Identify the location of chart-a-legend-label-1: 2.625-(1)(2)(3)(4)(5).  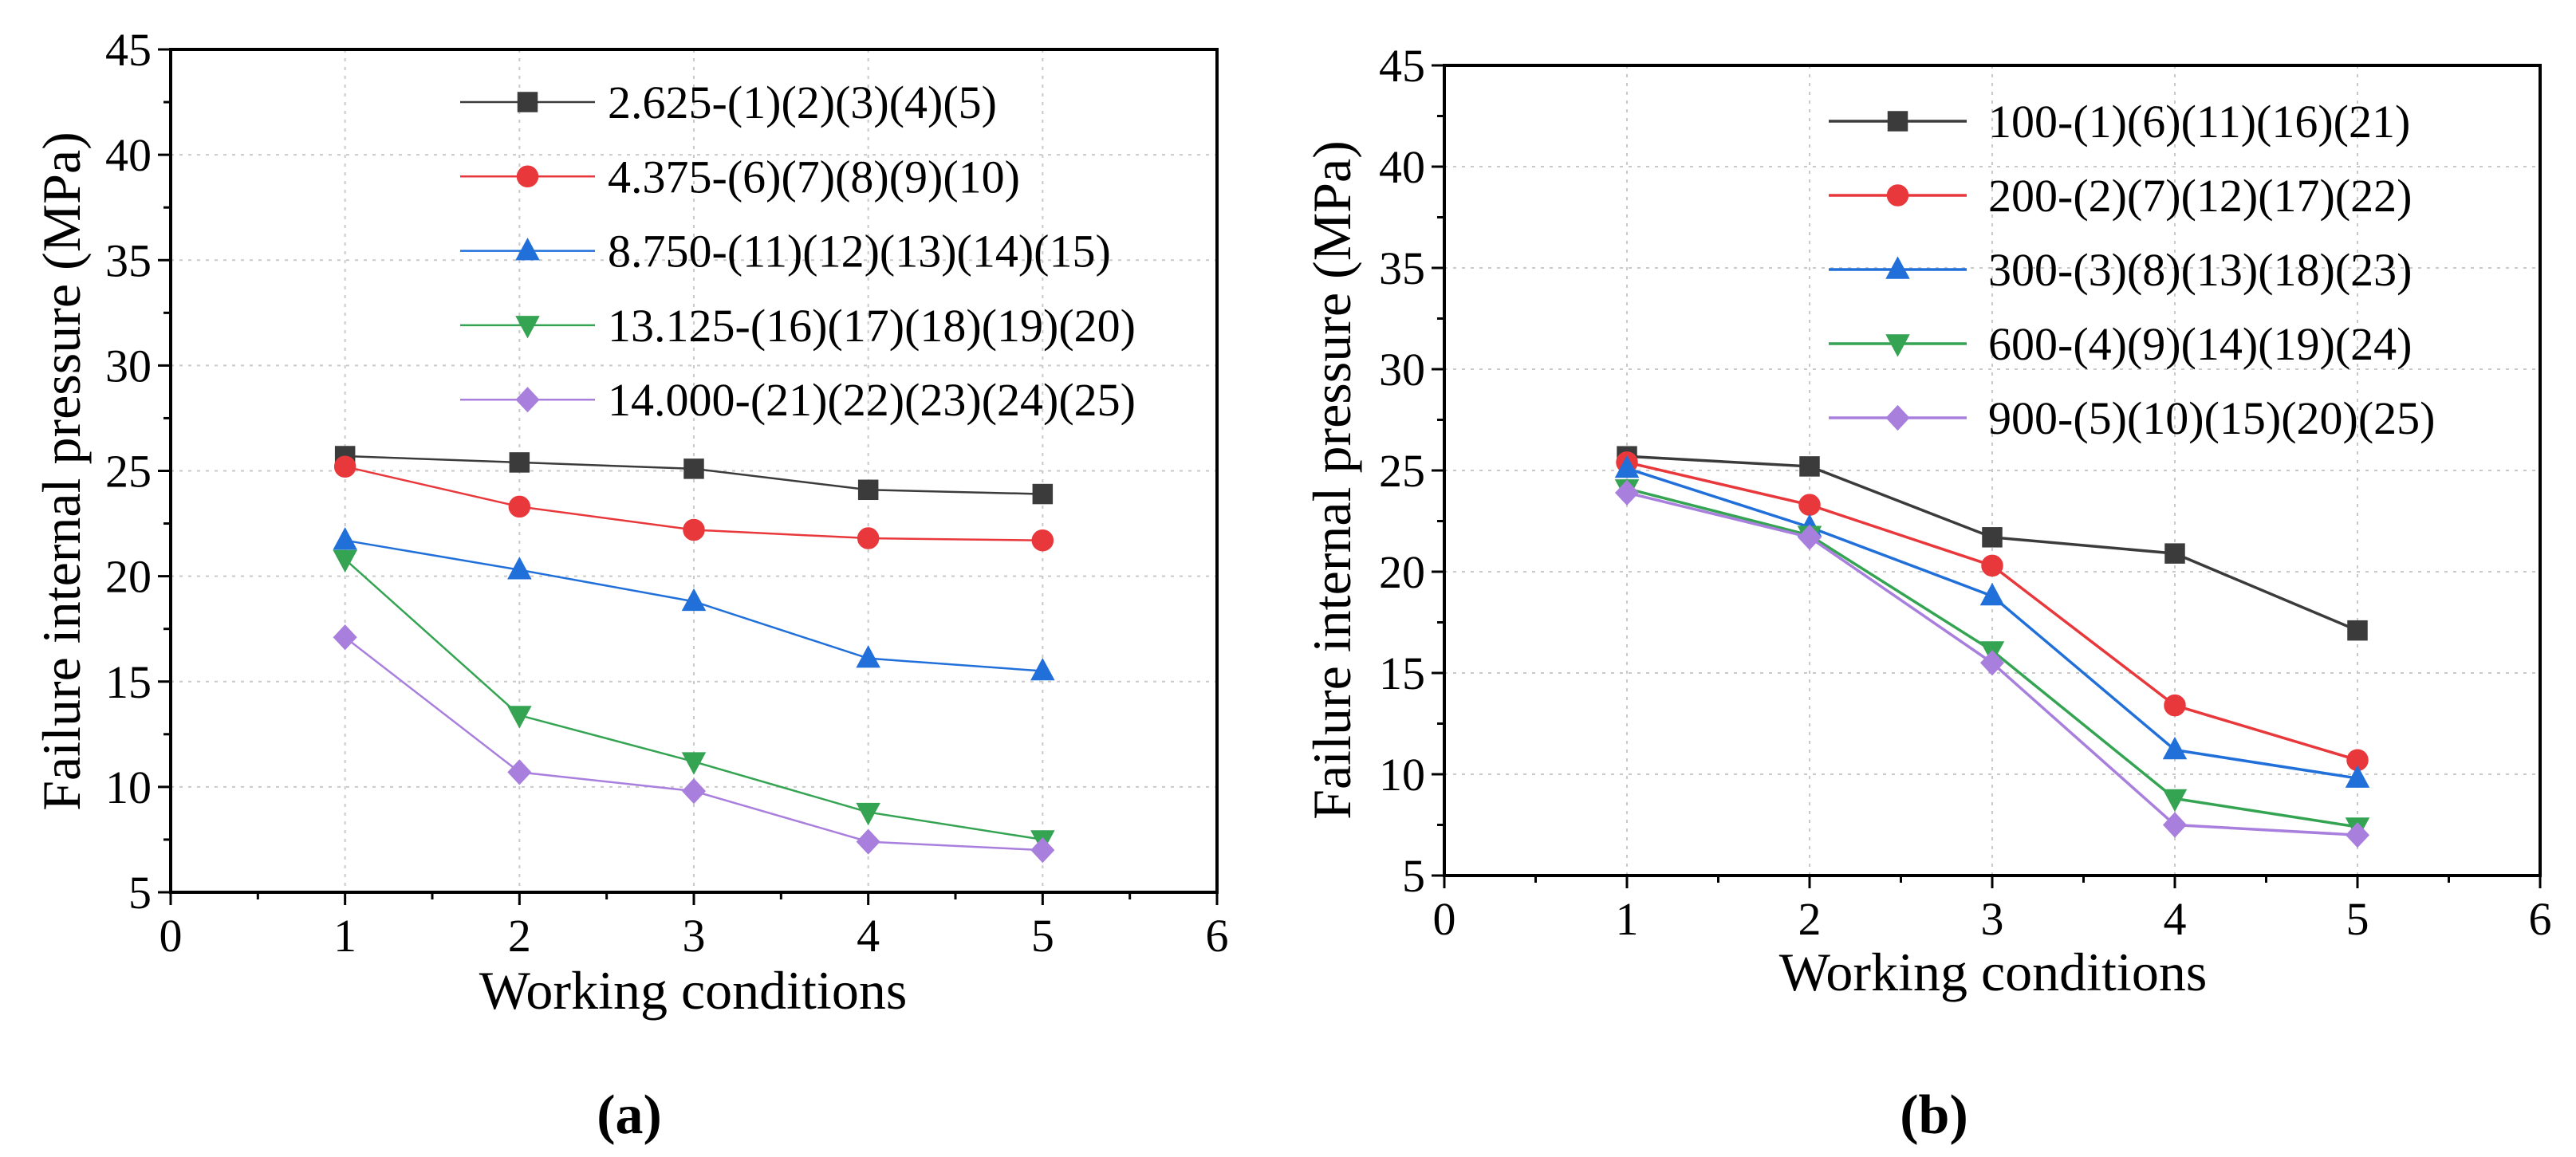
(802, 103).